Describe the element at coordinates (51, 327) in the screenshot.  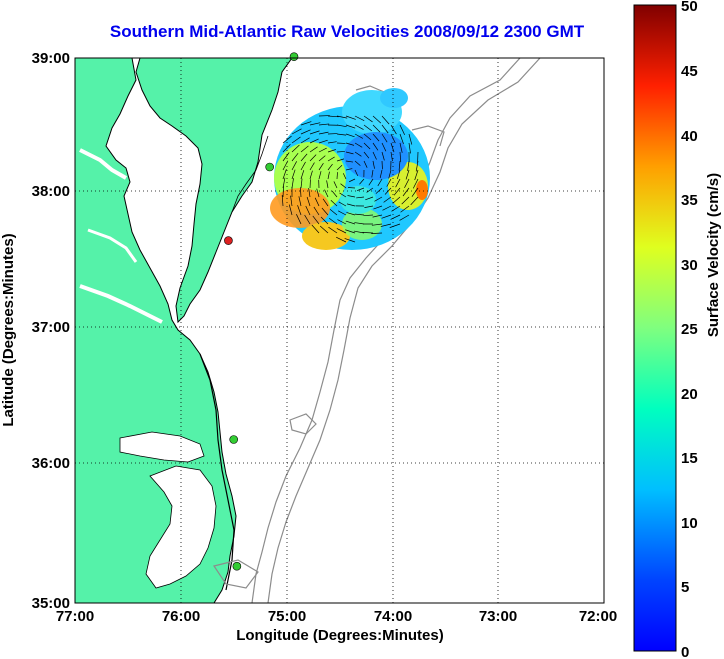
I see `y-tick-label: 37:00` at that location.